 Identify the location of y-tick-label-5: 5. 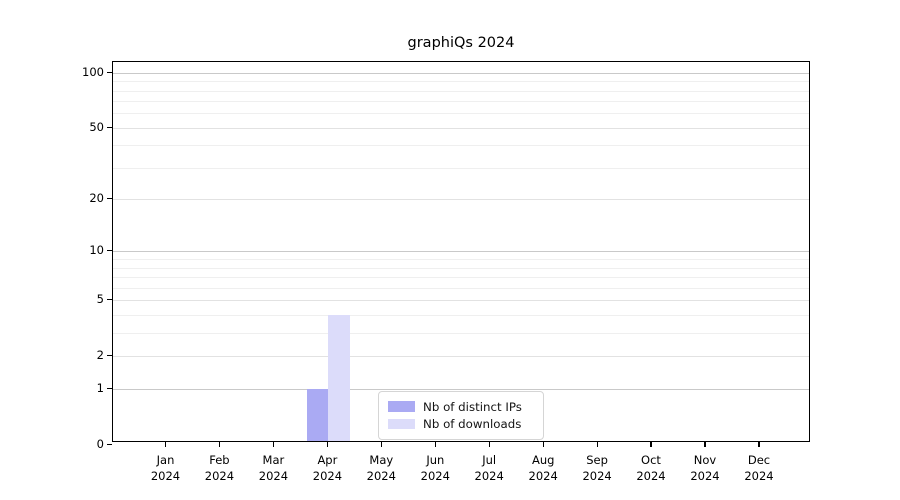
(100, 299).